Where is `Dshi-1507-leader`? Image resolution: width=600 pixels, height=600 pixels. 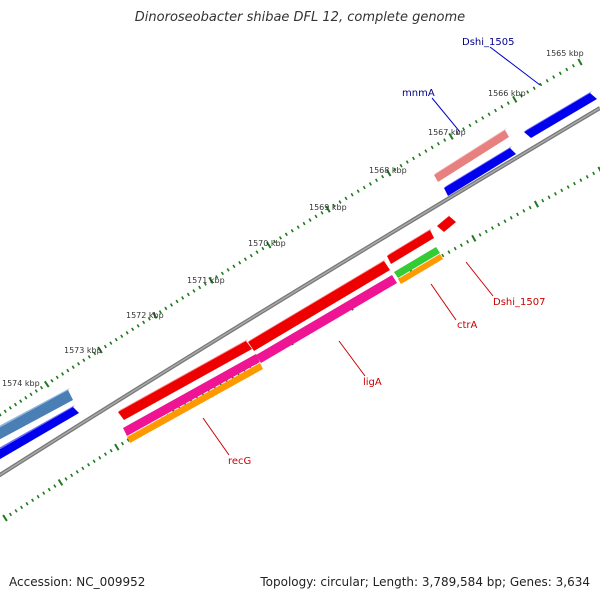
Dshi-1507-leader is located at coordinates (479, 279).